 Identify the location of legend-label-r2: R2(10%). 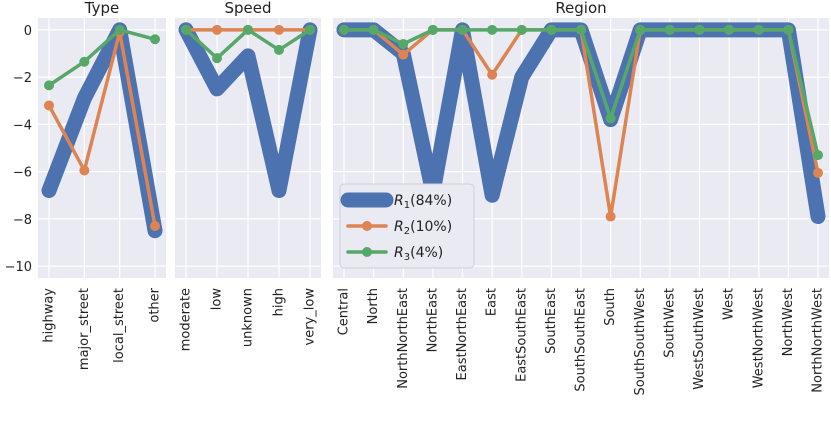
(423, 228).